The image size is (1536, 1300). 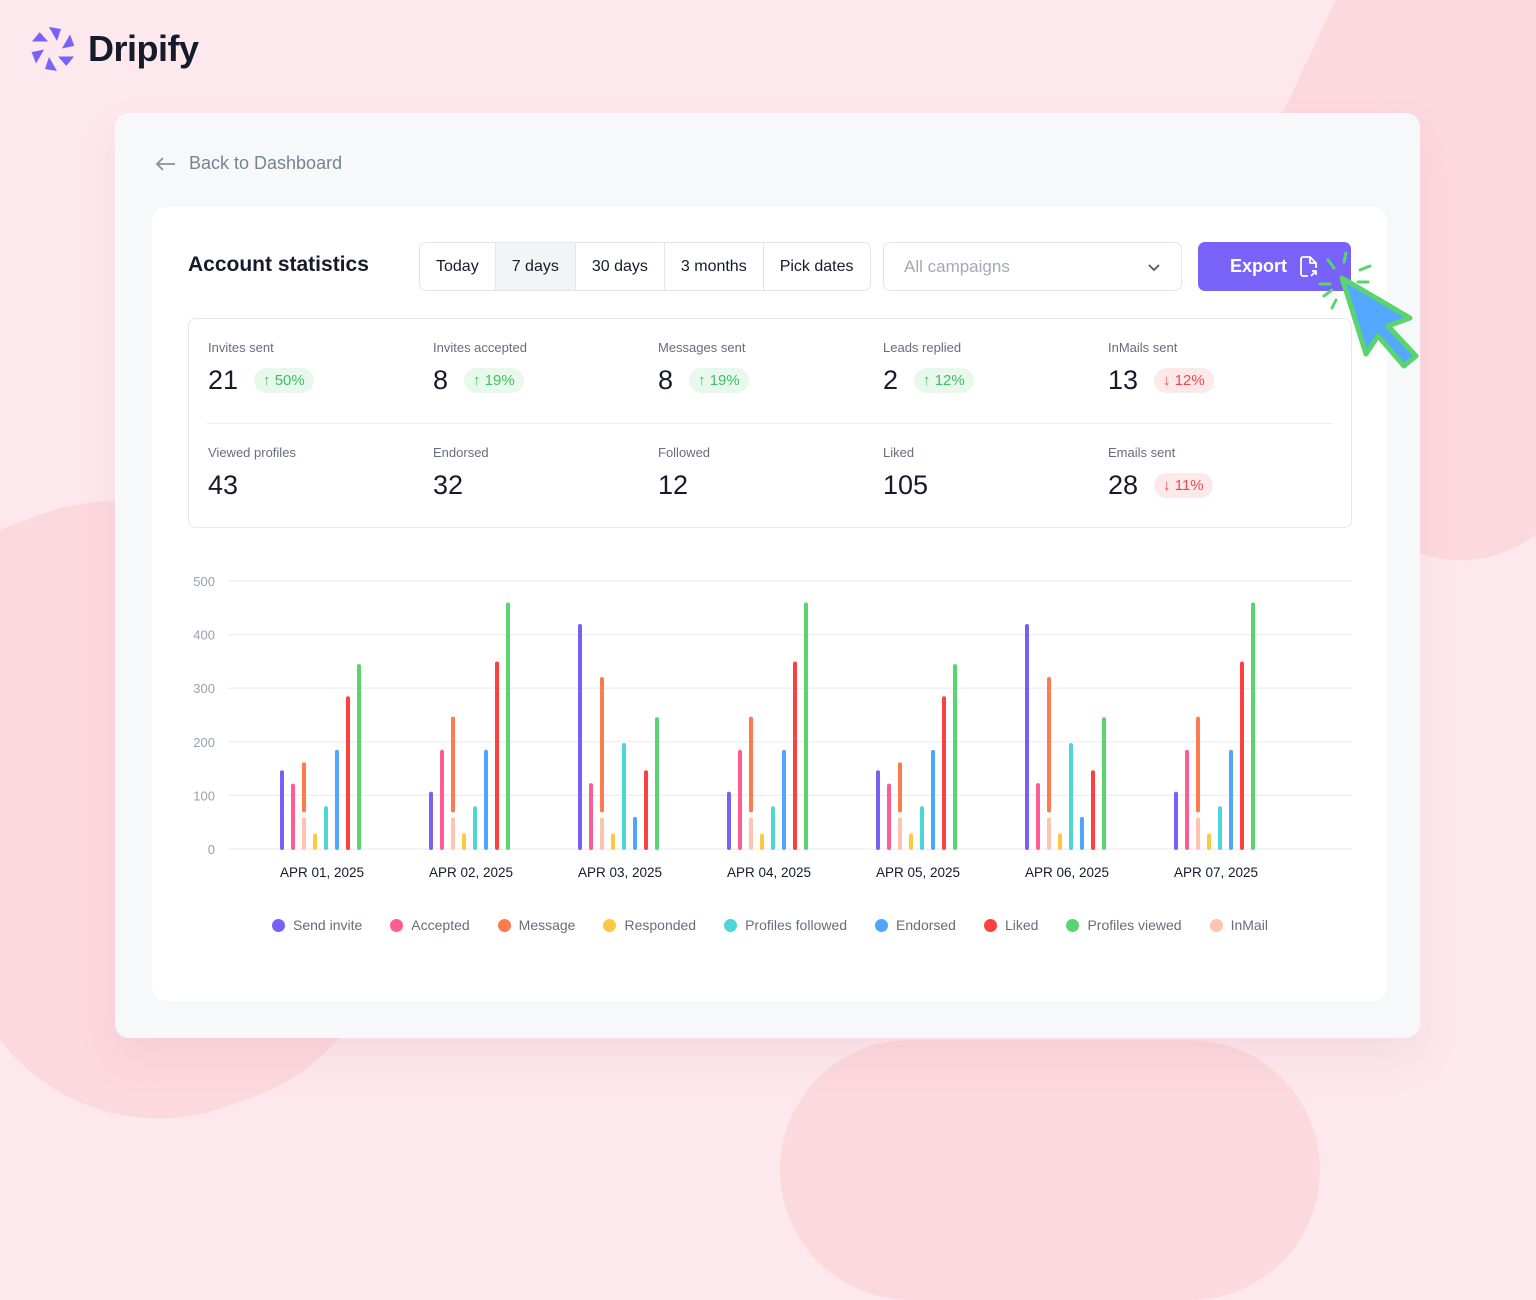 What do you see at coordinates (223, 380) in the screenshot?
I see `stat-value: 21` at bounding box center [223, 380].